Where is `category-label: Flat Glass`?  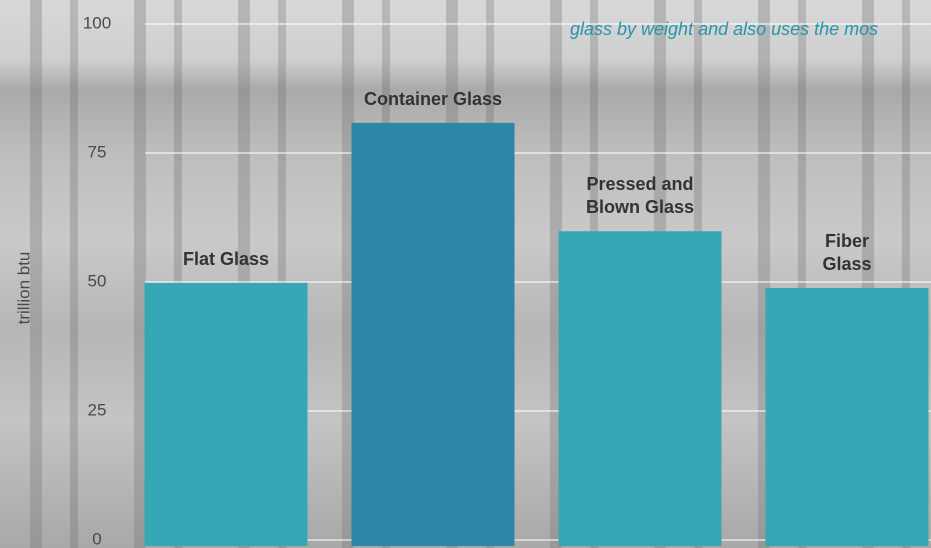 category-label: Flat Glass is located at coordinates (226, 258).